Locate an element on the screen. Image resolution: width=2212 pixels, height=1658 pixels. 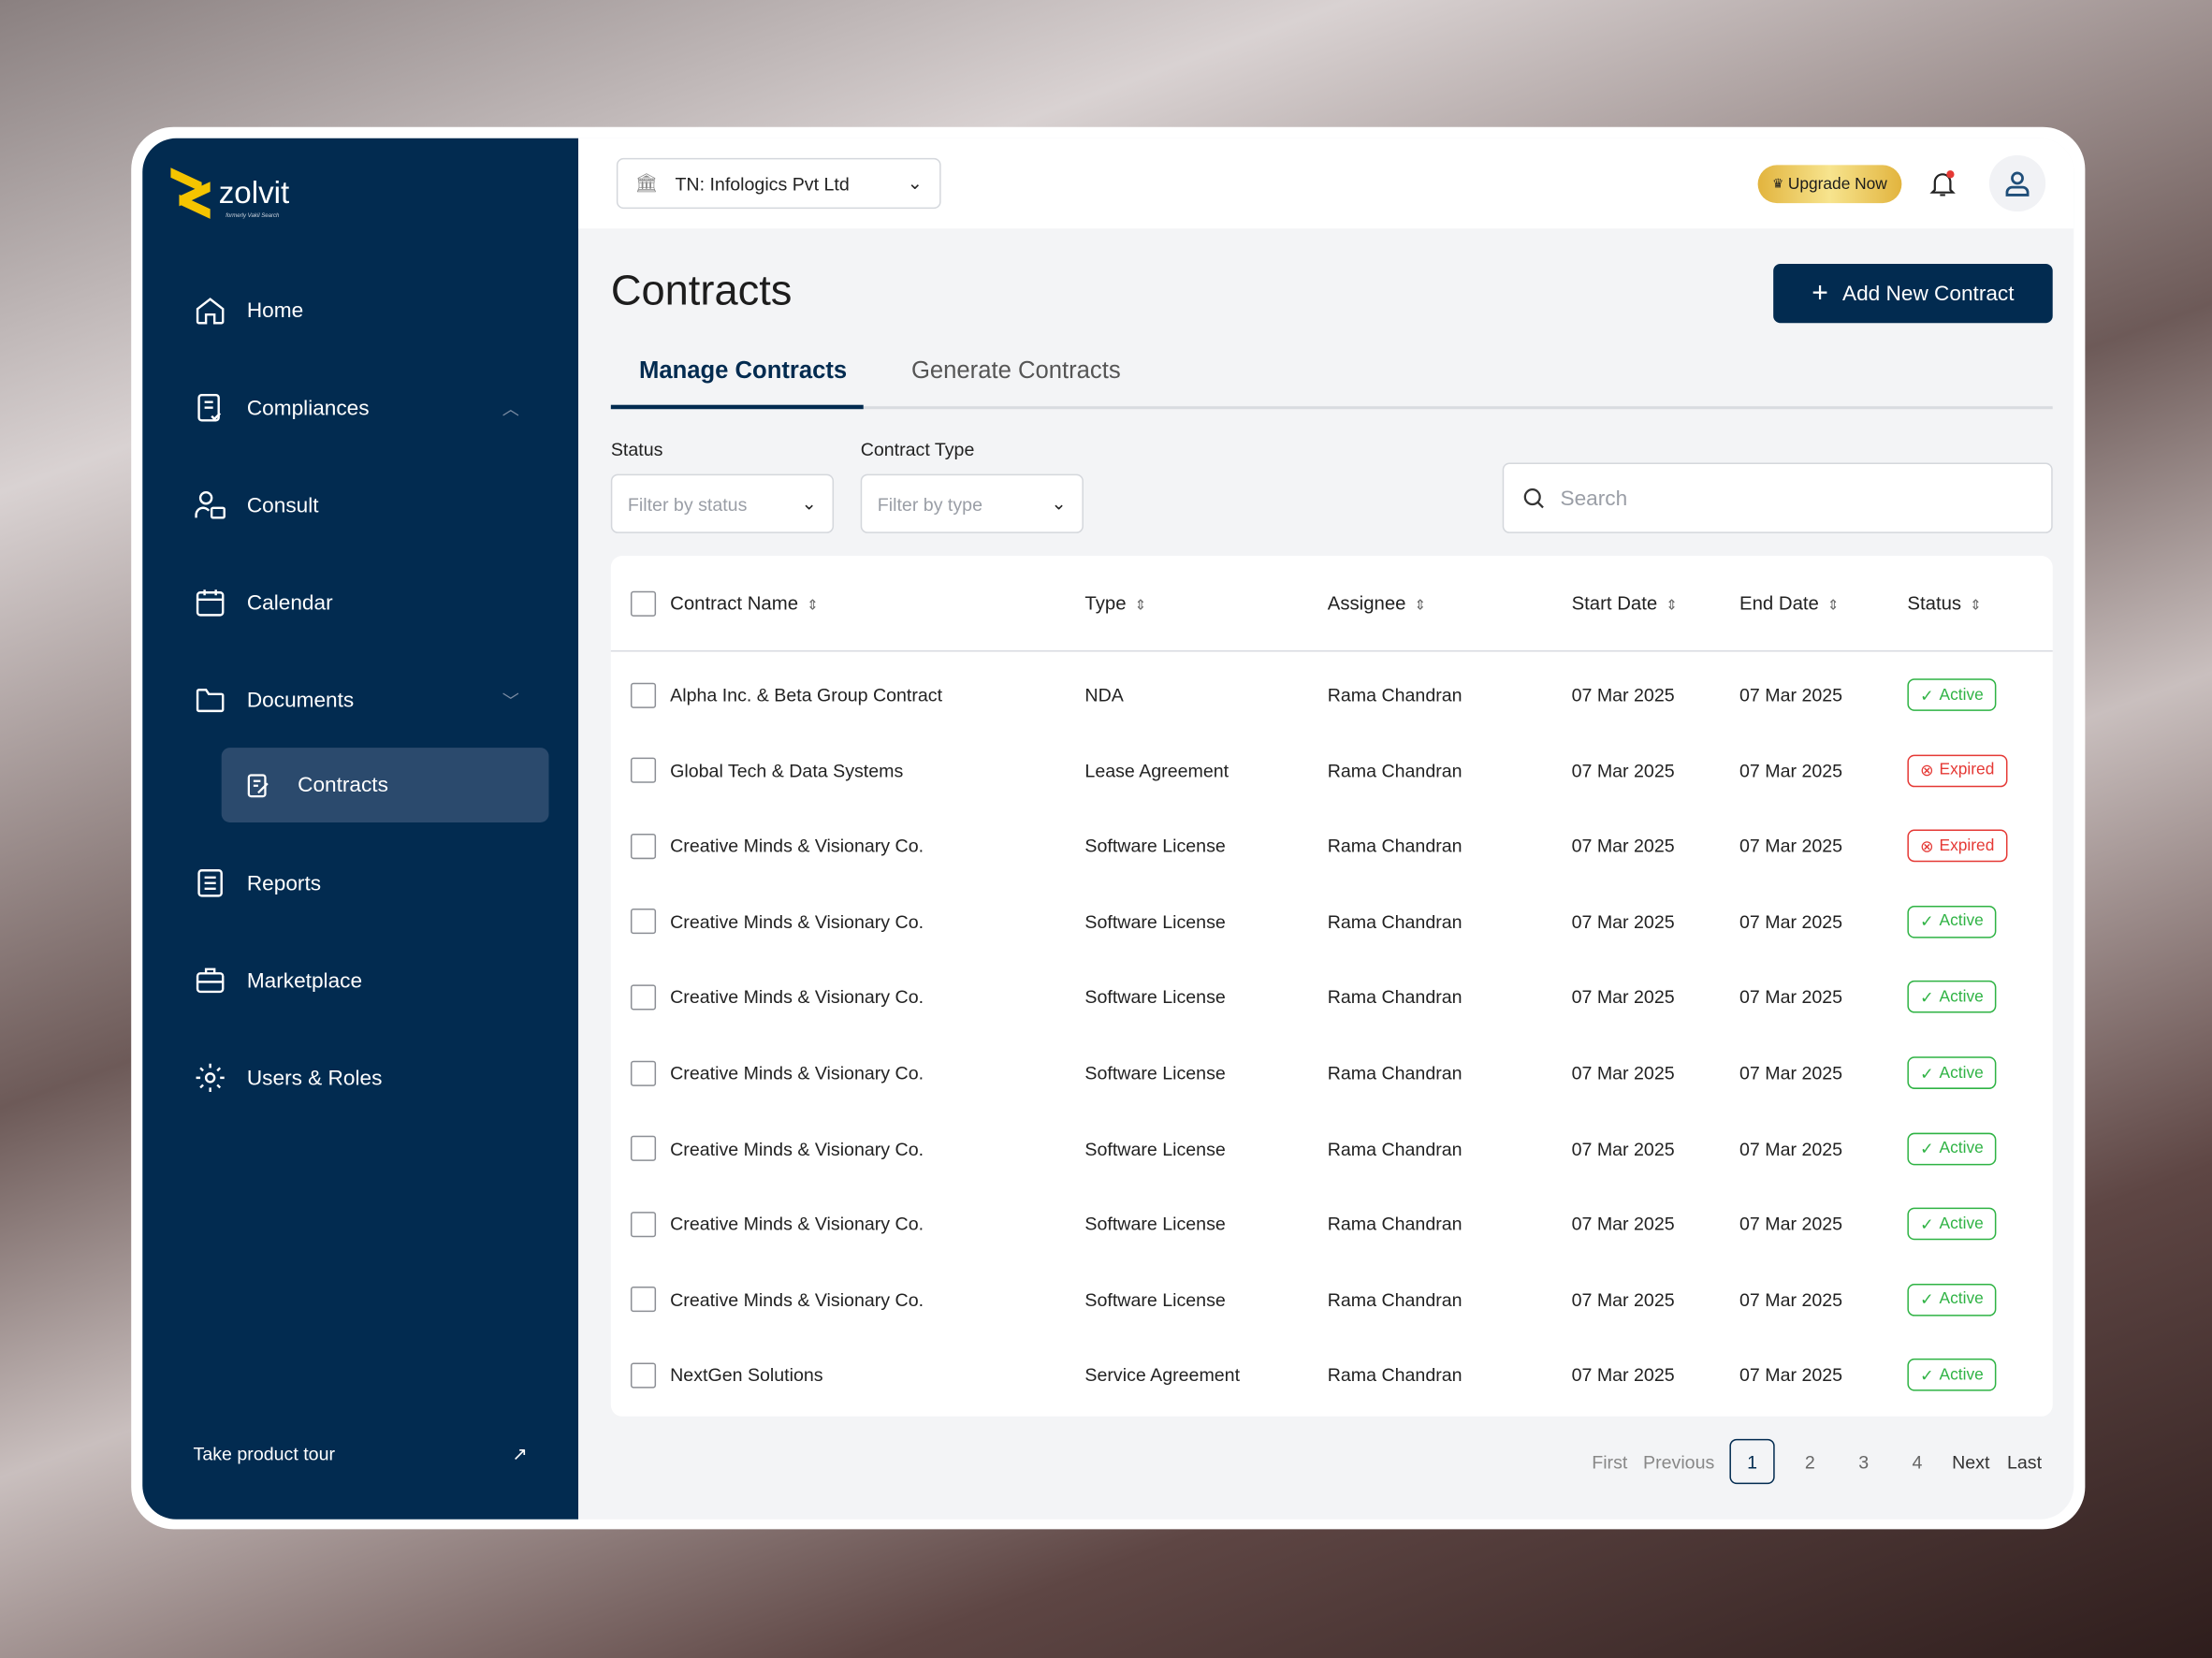
page-2-button: 2 is located at coordinates (1809, 1461).